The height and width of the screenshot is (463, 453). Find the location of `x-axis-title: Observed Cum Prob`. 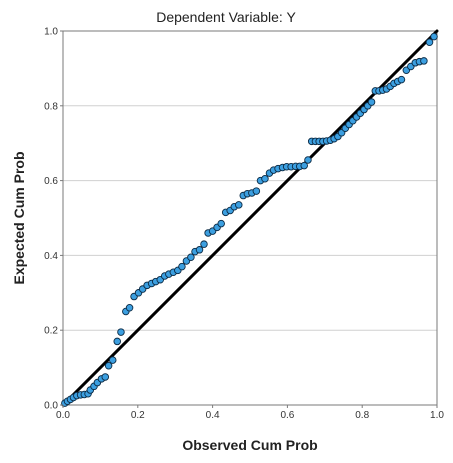

x-axis-title: Observed Cum Prob is located at coordinates (249, 445).